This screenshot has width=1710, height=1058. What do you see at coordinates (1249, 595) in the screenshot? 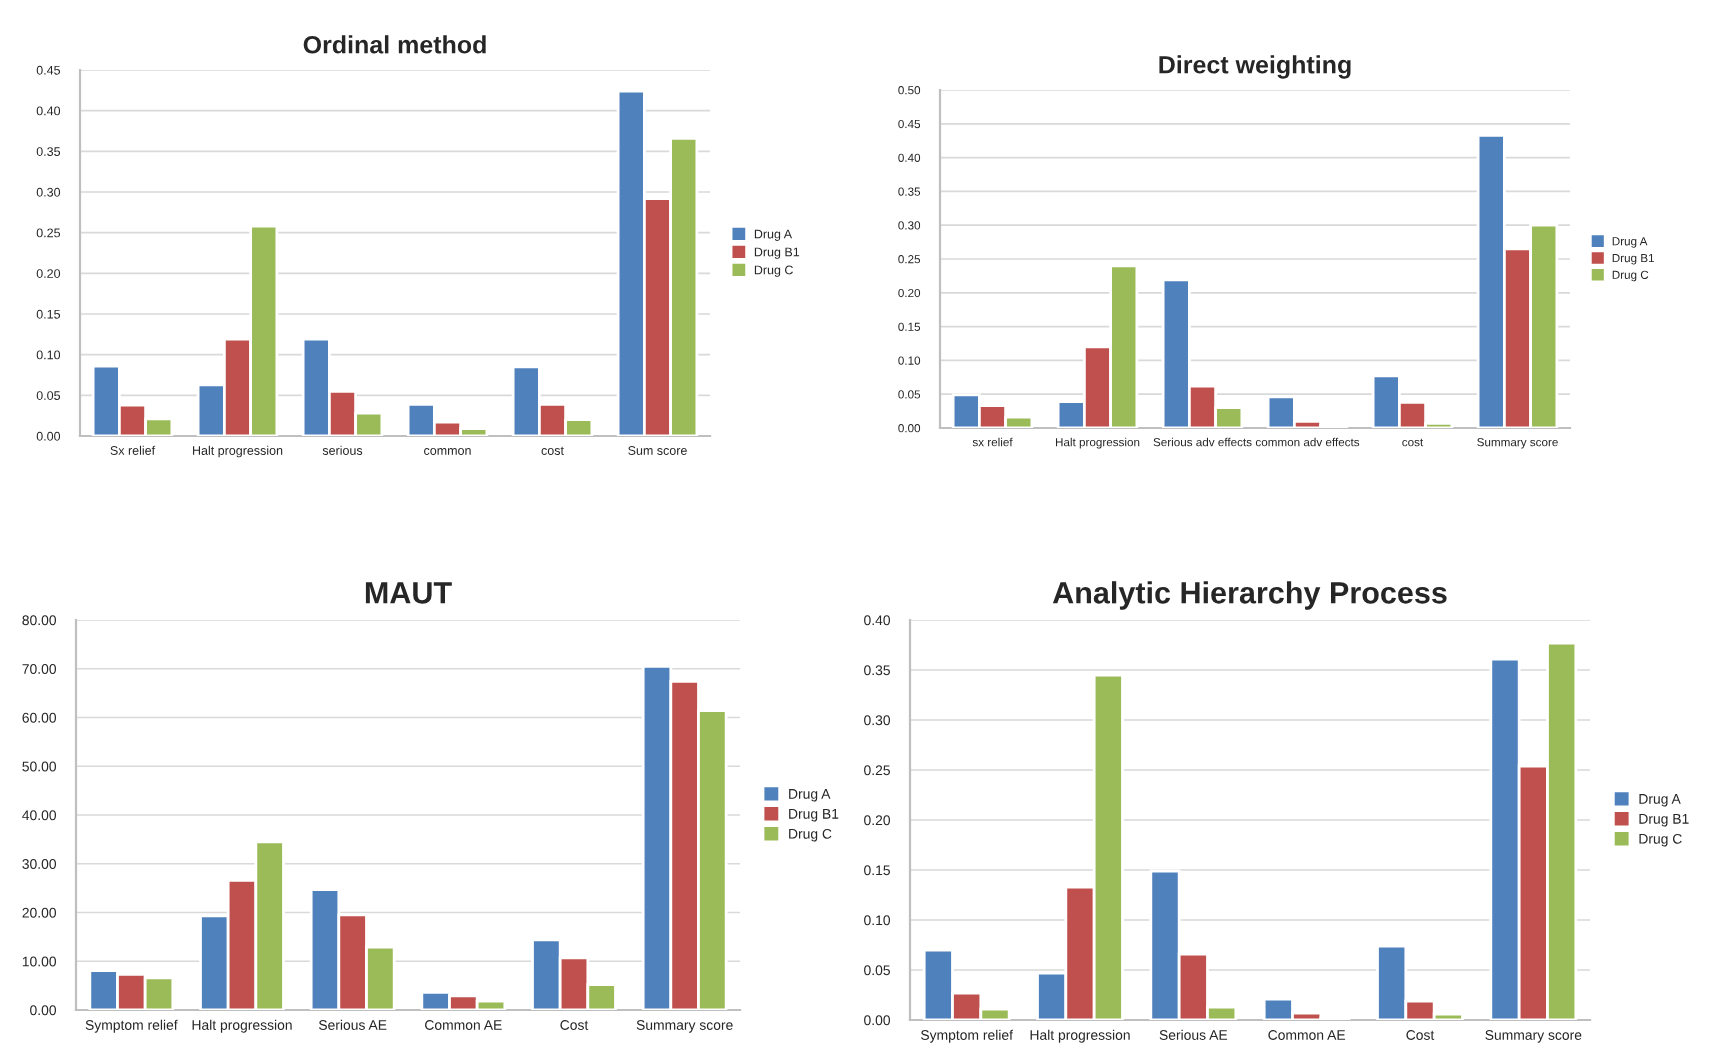
I see `chart-title: Analytic Hierarchy Process` at bounding box center [1249, 595].